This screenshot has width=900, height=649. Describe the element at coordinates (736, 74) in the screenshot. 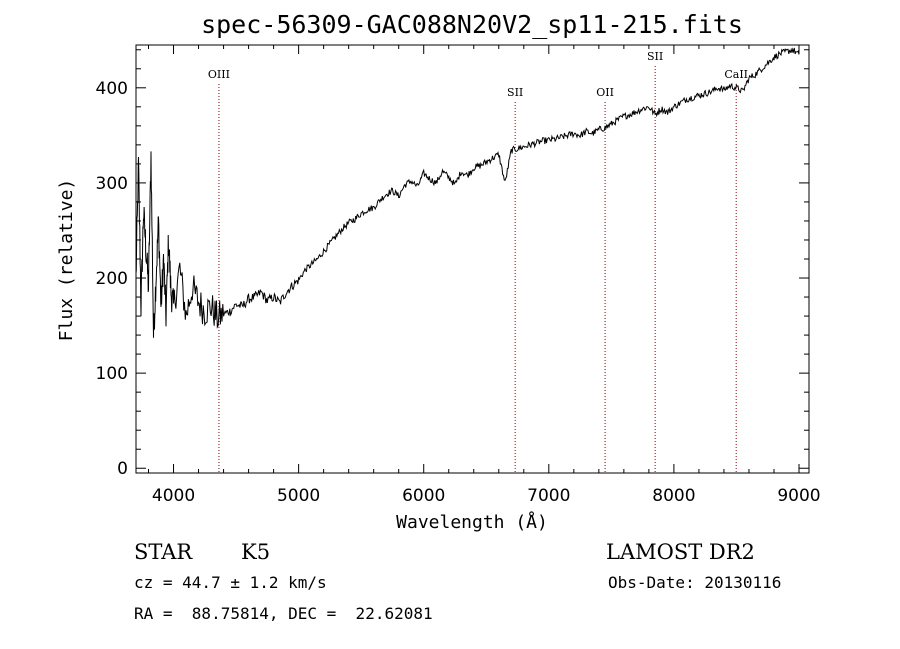

I see `line-marker-label: CaII` at that location.